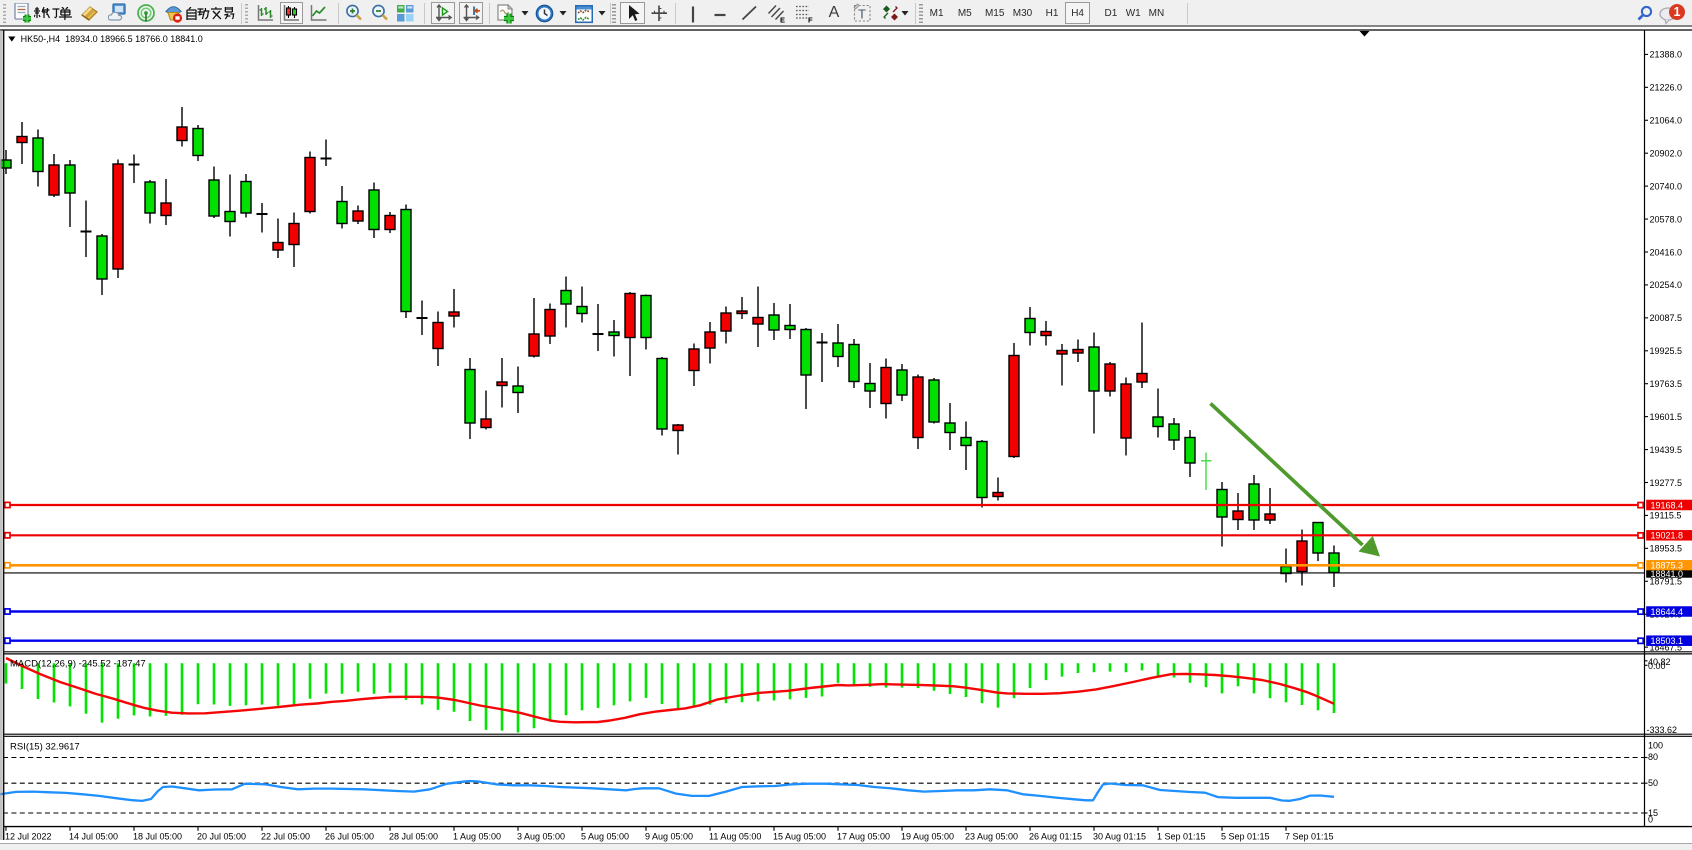  What do you see at coordinates (1055, 837) in the screenshot?
I see `svg-text: 26 Aug 01:15` at bounding box center [1055, 837].